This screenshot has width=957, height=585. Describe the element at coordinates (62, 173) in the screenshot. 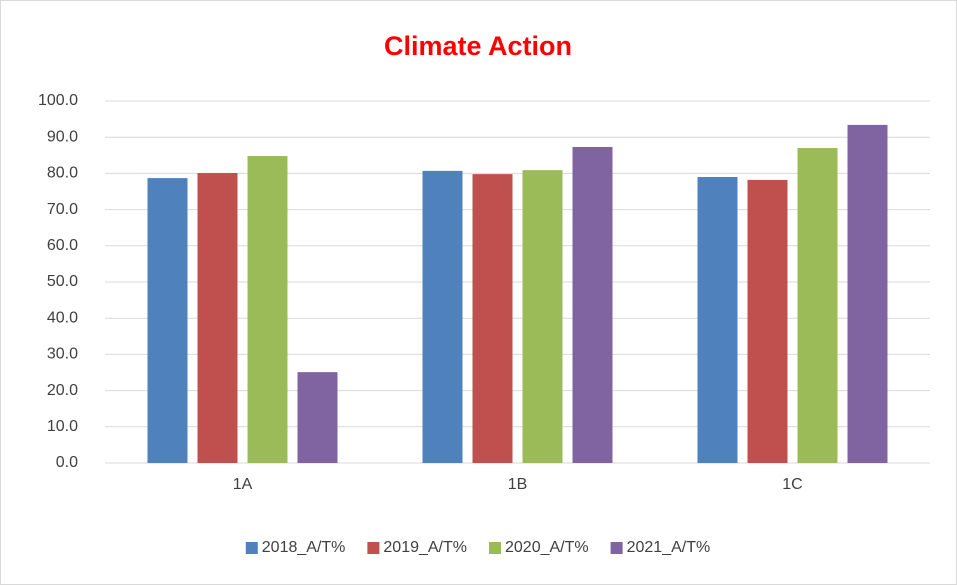

I see `y-tick-label: 80.0` at that location.